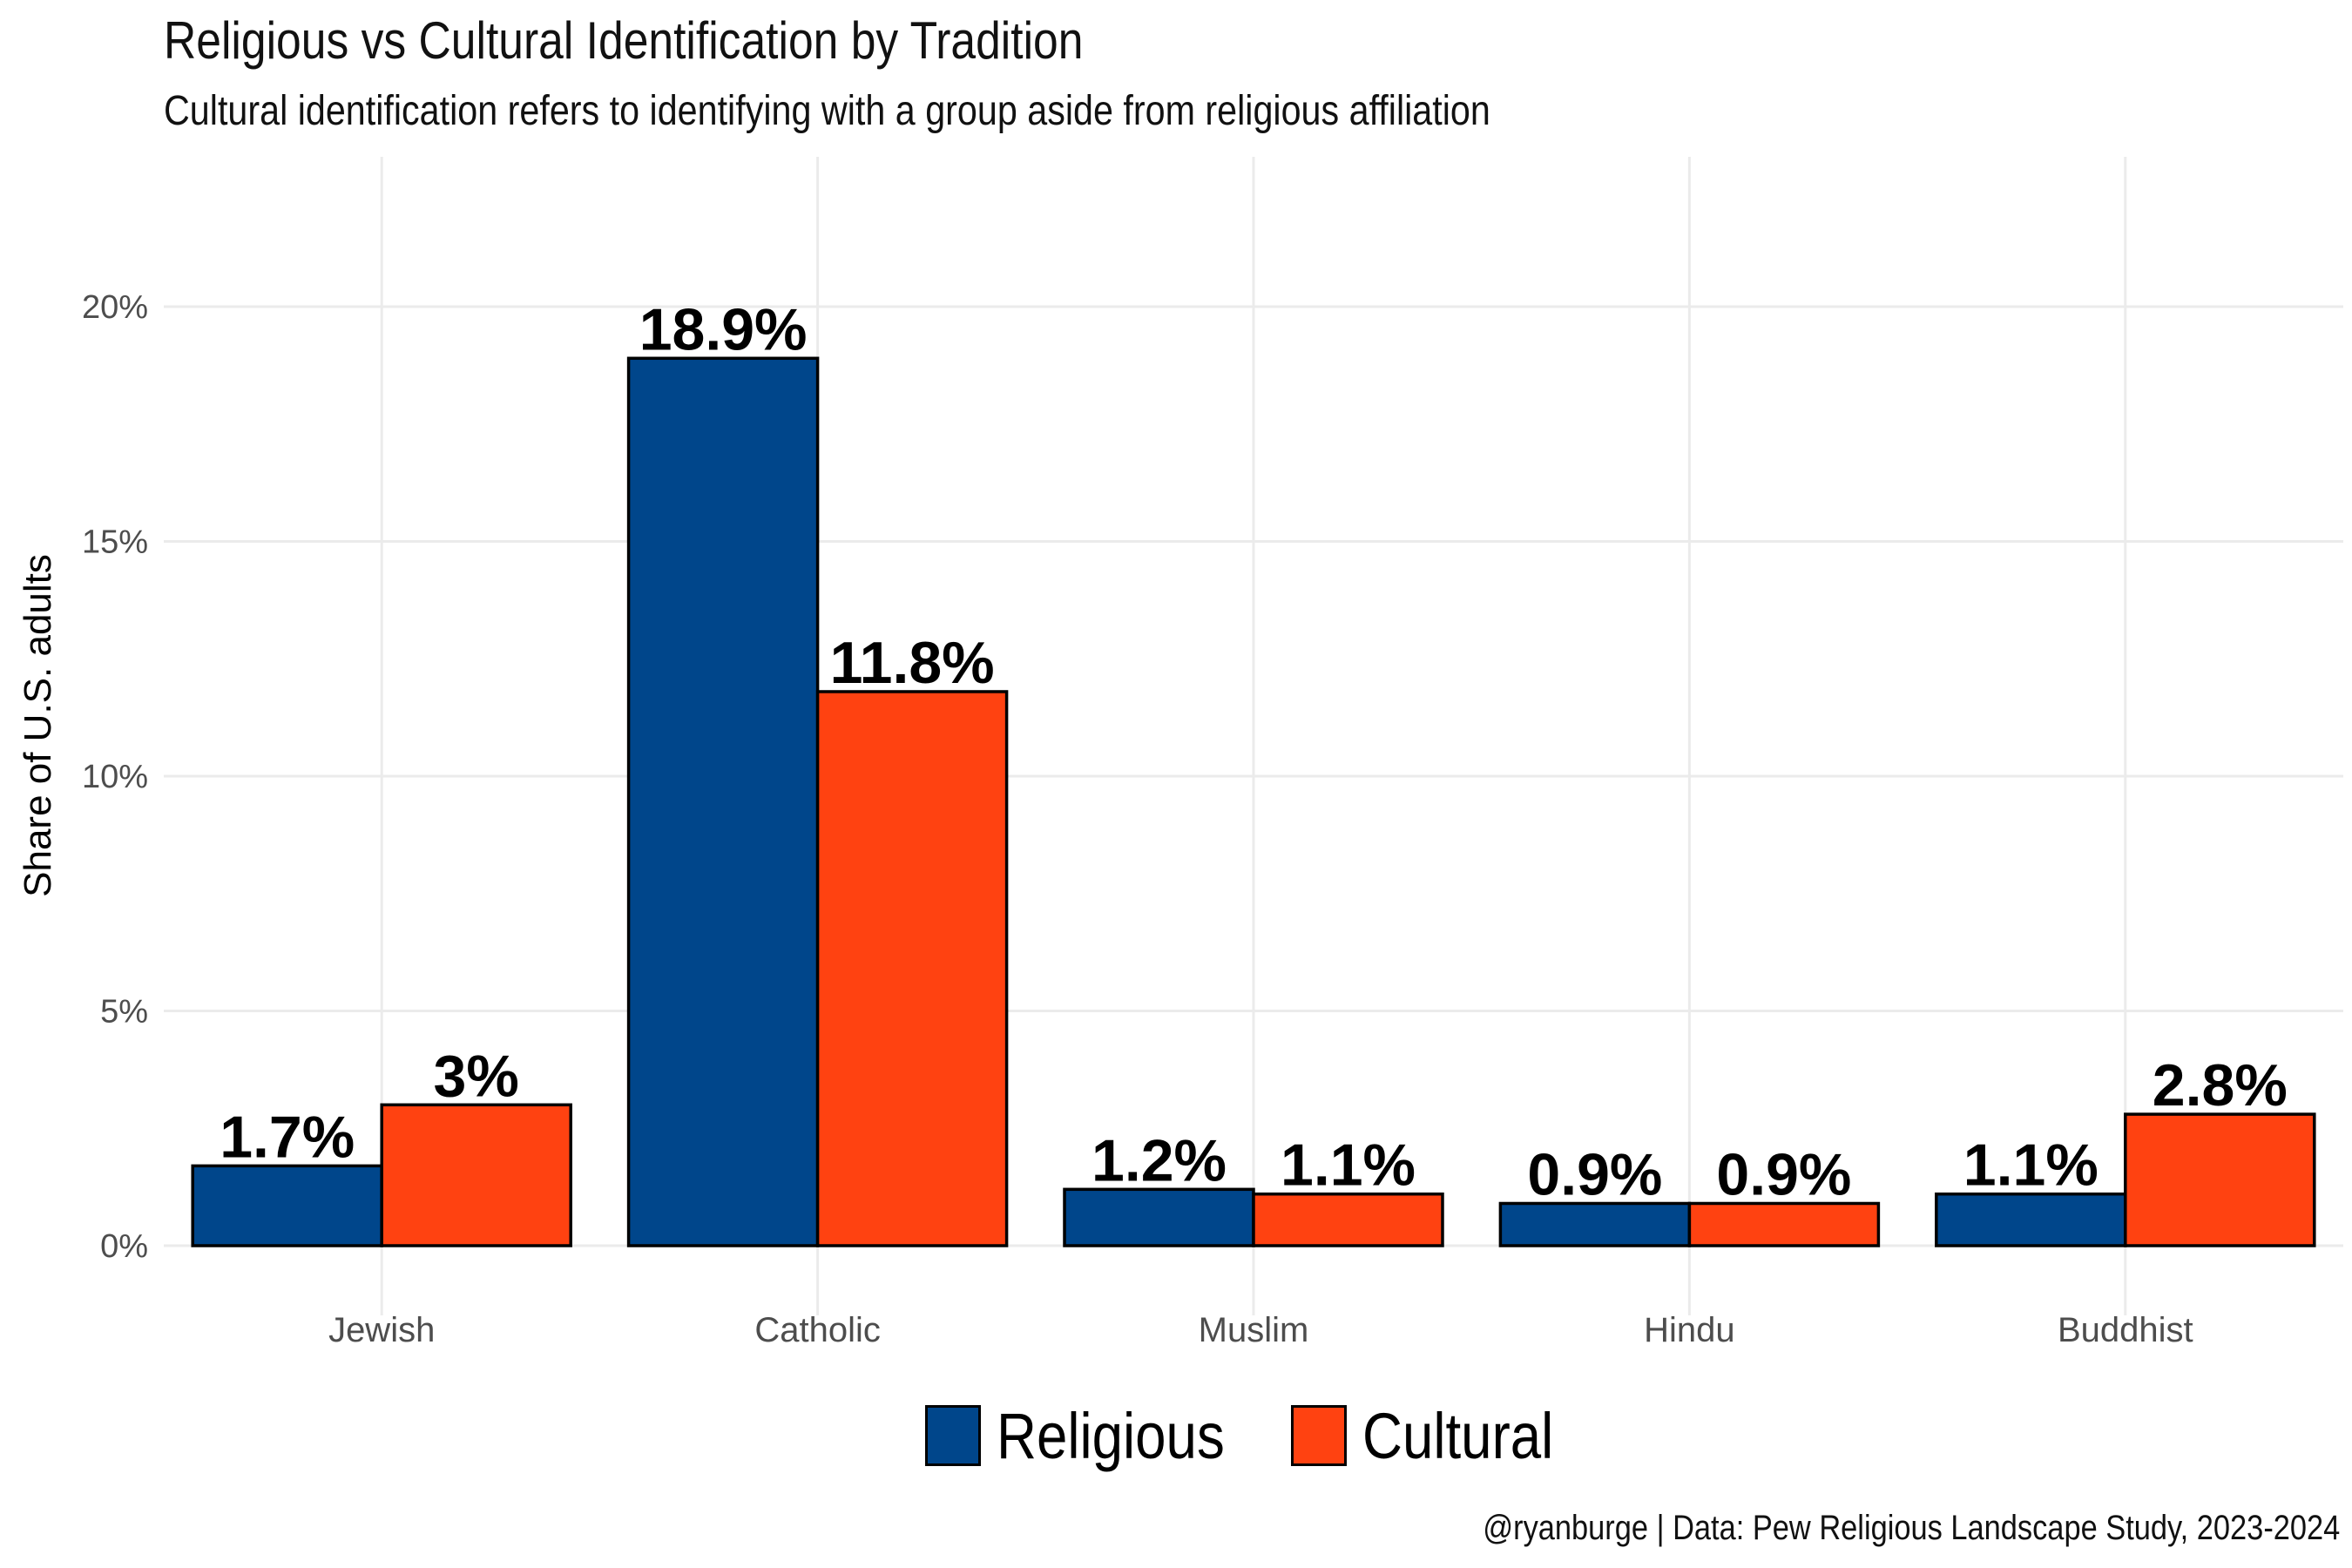 Image resolution: width=2352 pixels, height=1568 pixels. What do you see at coordinates (115, 777) in the screenshot?
I see `y-tick-label: 10%` at bounding box center [115, 777].